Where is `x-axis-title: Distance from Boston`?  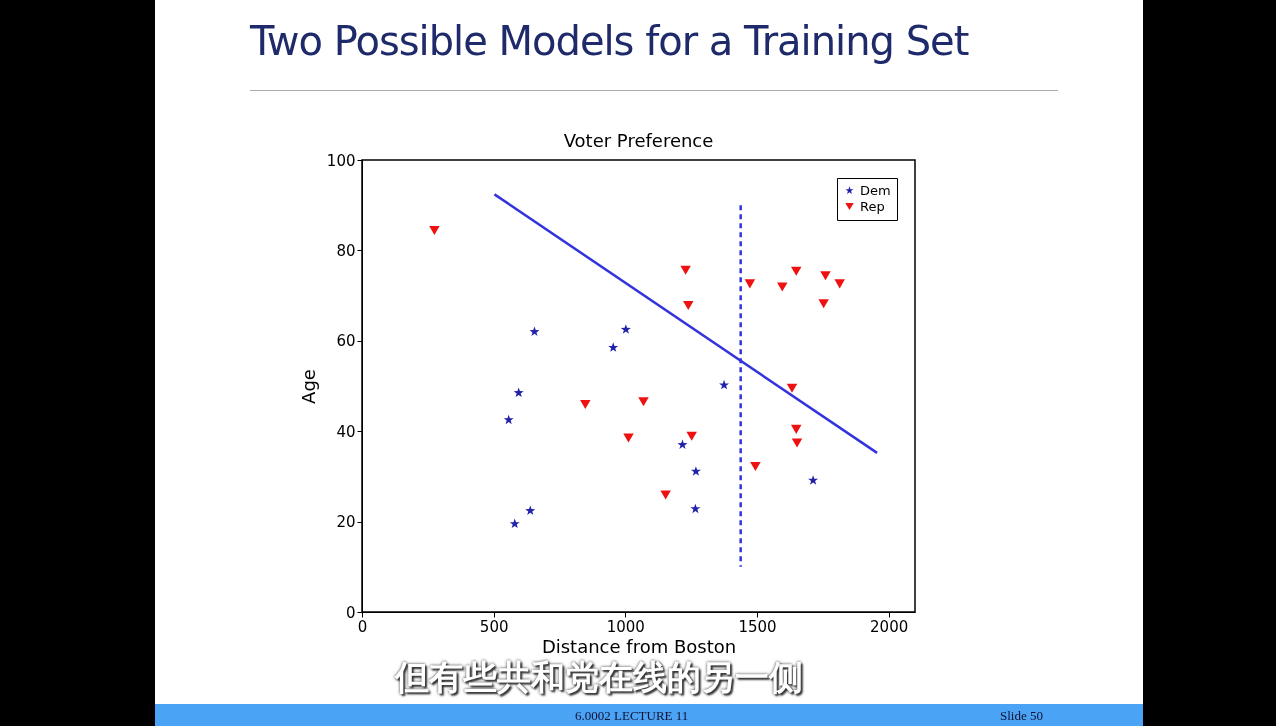
x-axis-title: Distance from Boston is located at coordinates (639, 646).